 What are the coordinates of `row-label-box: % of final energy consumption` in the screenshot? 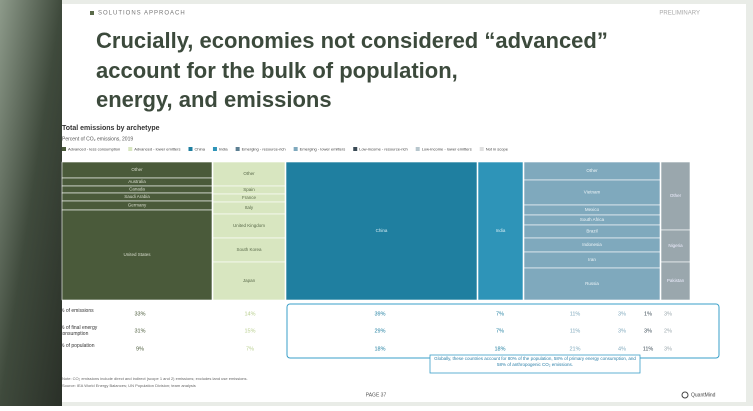 It's located at (79, 331).